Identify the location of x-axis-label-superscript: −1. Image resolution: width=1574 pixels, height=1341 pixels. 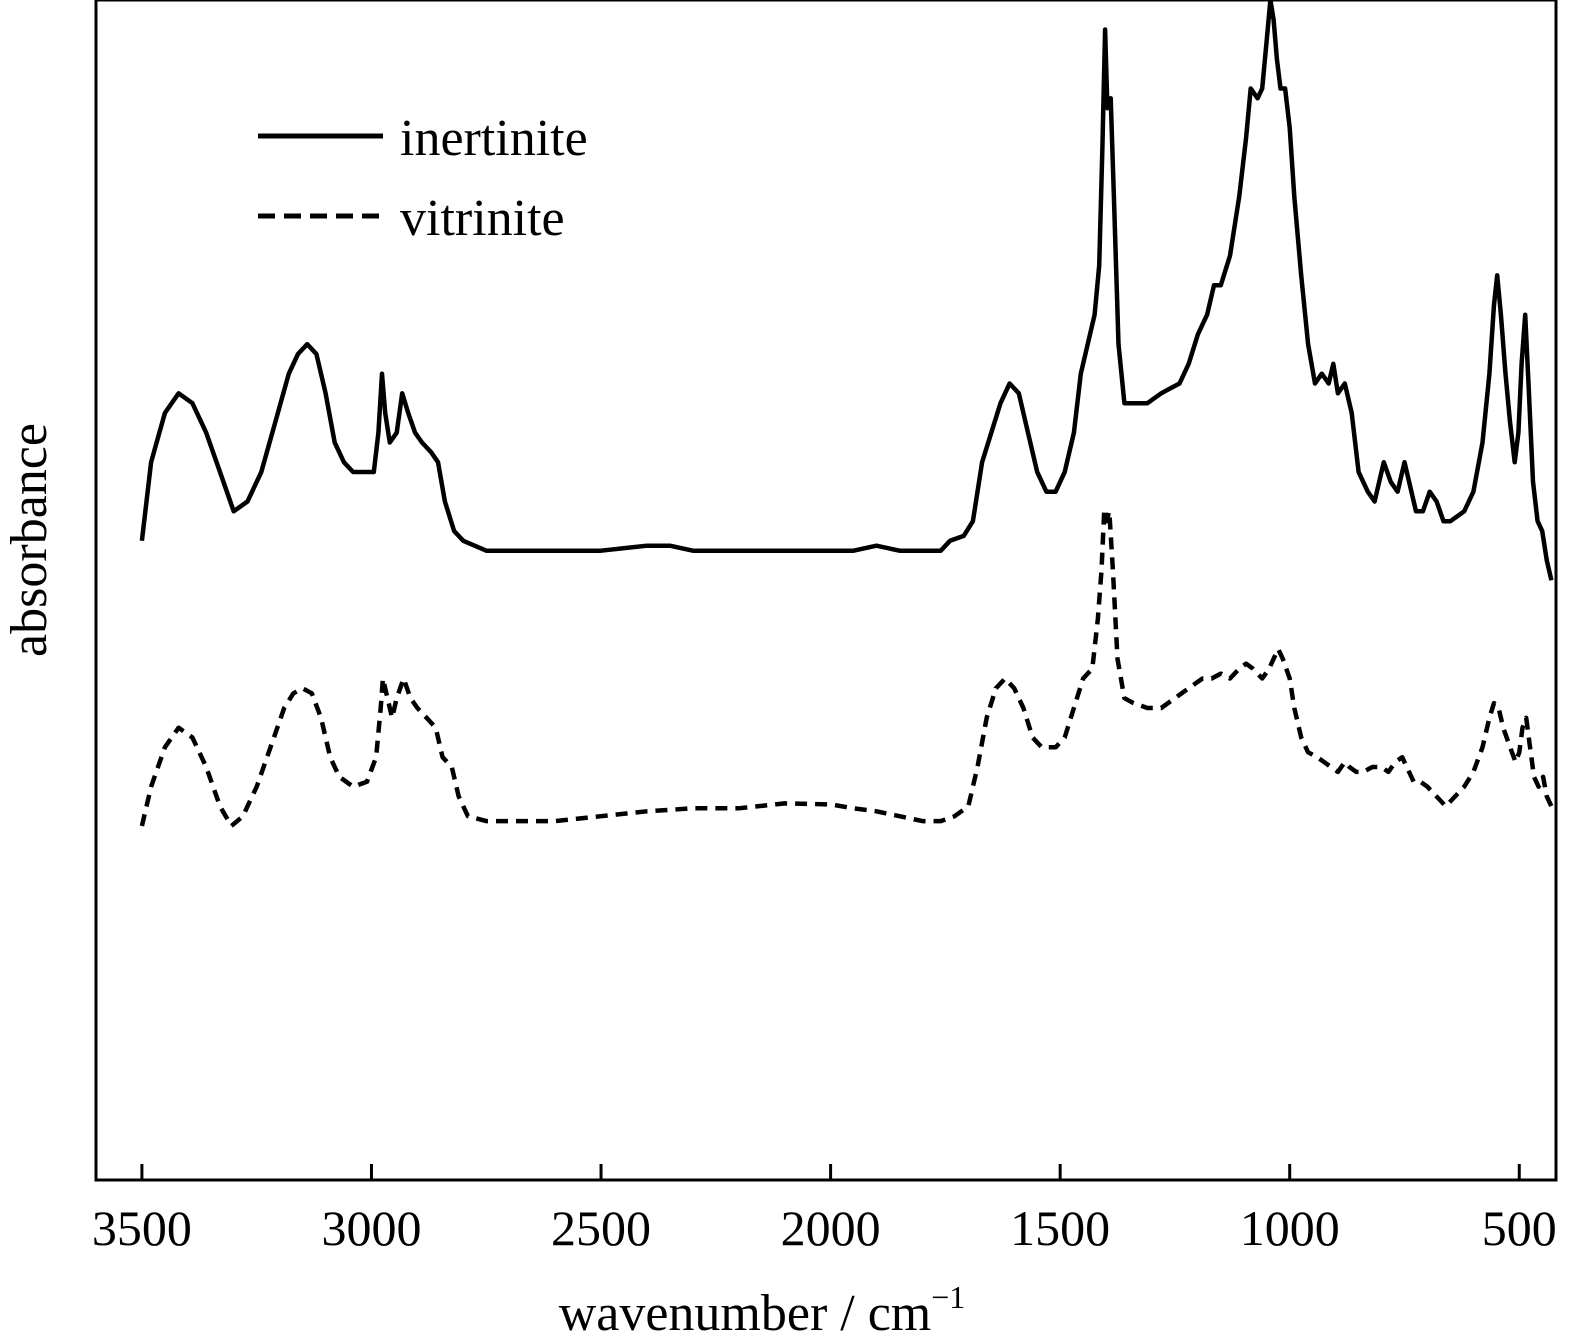
(948, 1297).